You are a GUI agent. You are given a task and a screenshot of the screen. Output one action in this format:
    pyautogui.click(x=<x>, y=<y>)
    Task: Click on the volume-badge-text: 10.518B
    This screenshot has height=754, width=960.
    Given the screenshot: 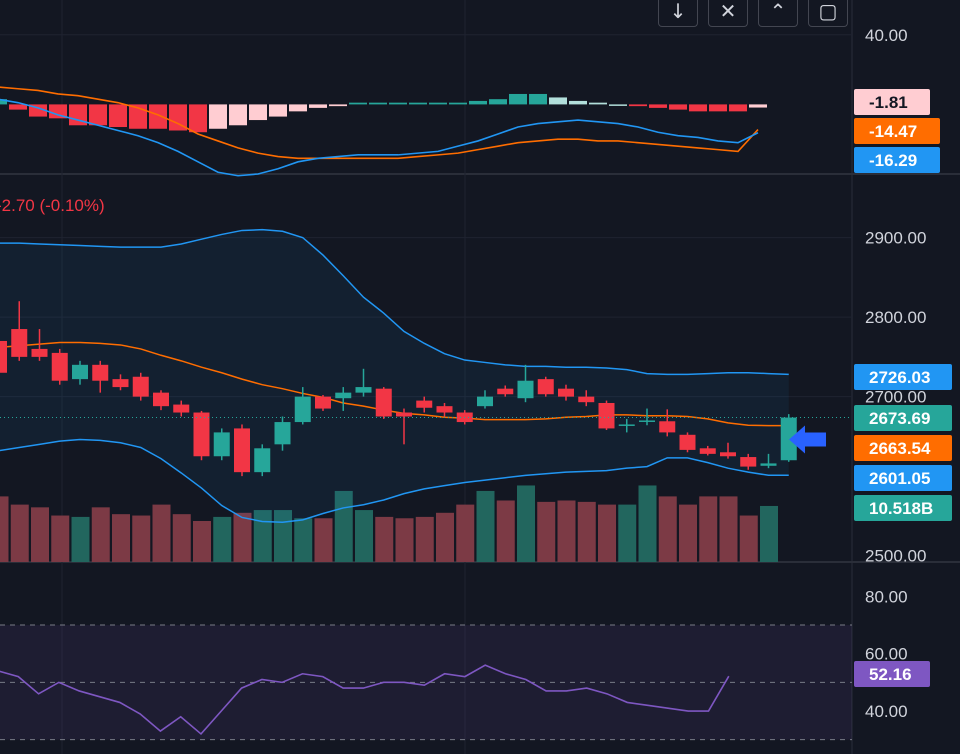 What is the action you would take?
    pyautogui.click(x=901, y=508)
    